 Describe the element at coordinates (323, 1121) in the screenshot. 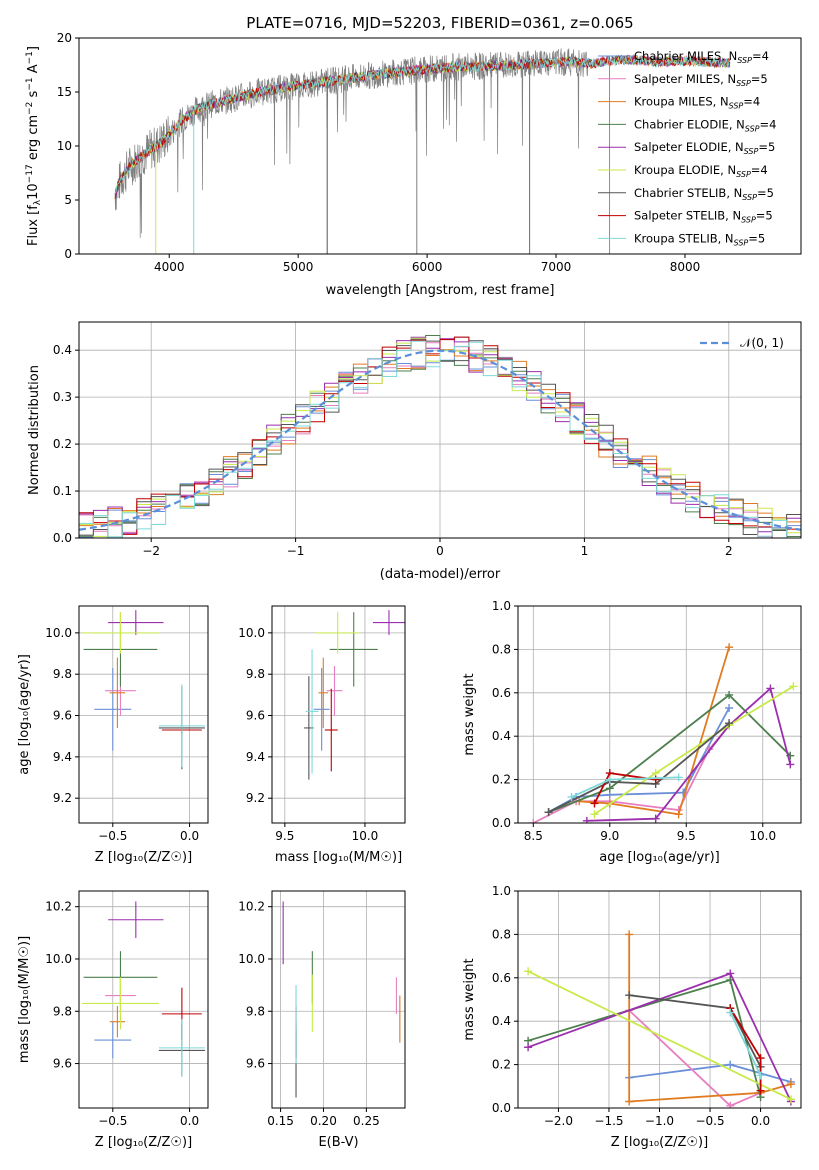

I see `x-tick-label: 0.20` at that location.